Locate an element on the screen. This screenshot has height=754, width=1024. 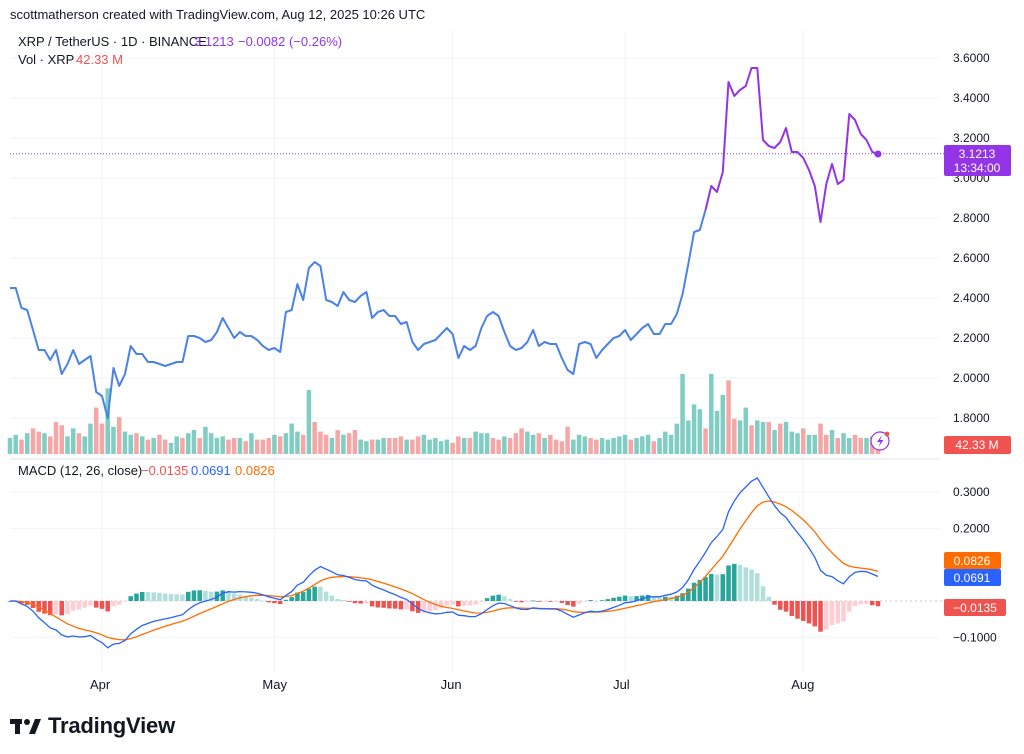
macd-hist-value: −0.0135 is located at coordinates (164, 470).